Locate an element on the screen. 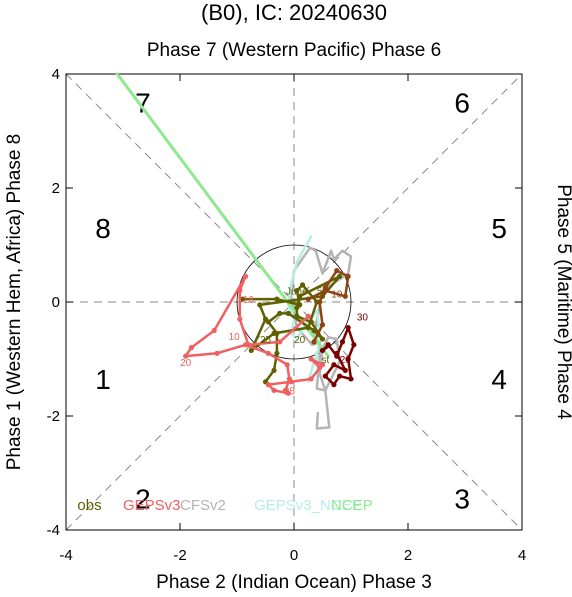  y-tick-label: -2 is located at coordinates (53, 416).